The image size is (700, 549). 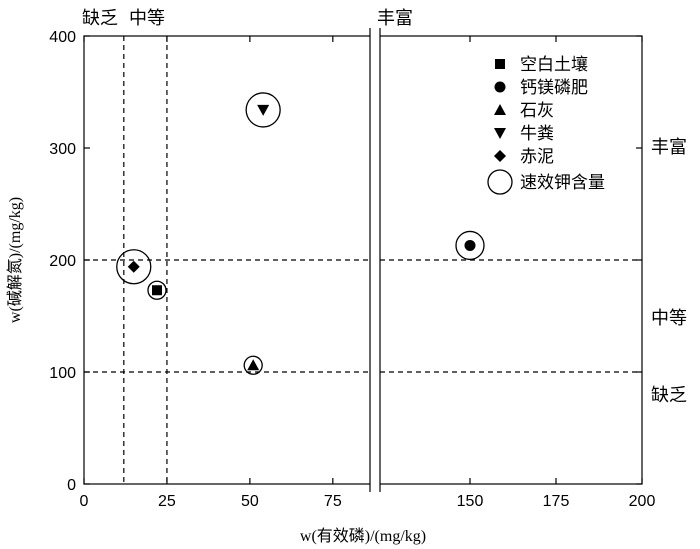 I want to click on axis-break-gap, so click(x=375, y=260).